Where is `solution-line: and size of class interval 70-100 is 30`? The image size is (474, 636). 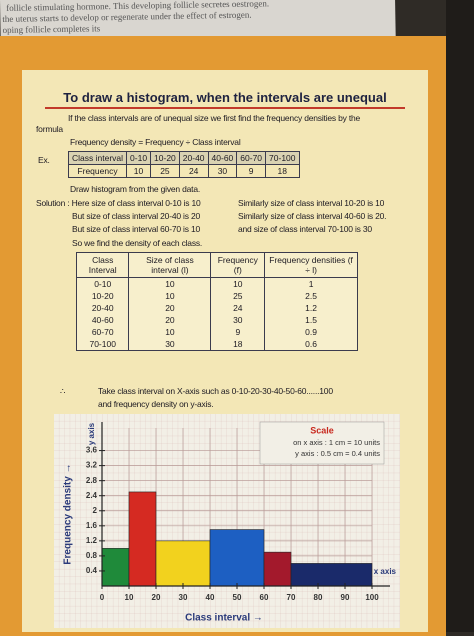
solution-line: and size of class interval 70-100 is 30 is located at coordinates (305, 229).